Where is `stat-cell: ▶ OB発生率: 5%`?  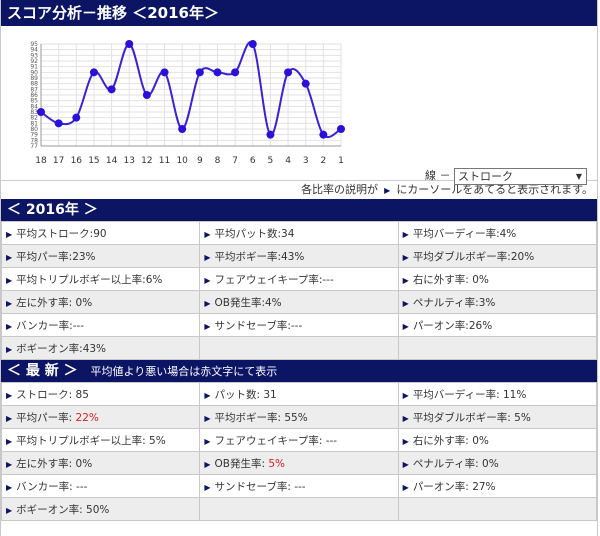
stat-cell: ▶ OB発生率: 5% is located at coordinates (299, 463).